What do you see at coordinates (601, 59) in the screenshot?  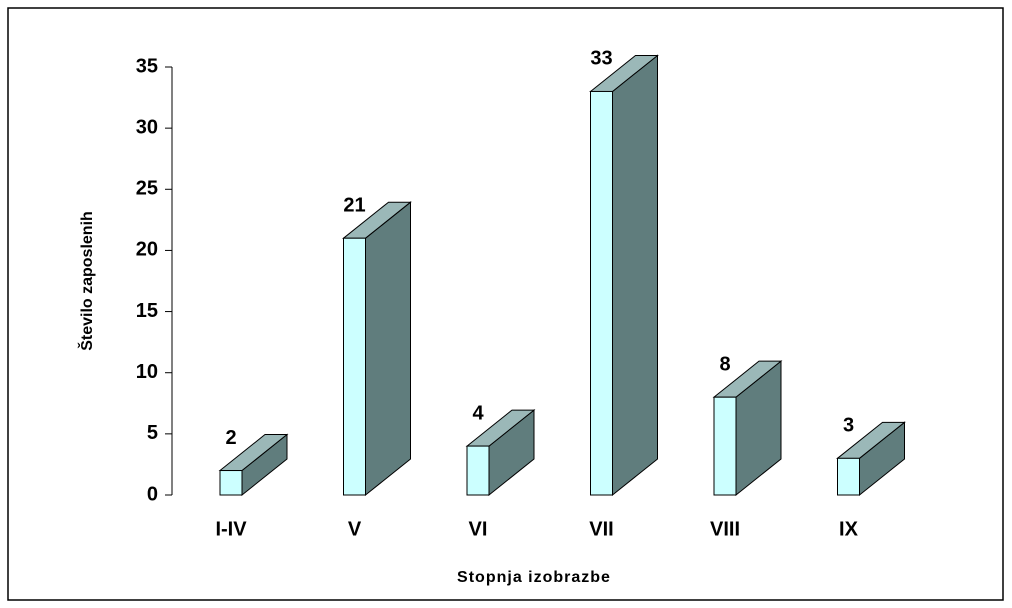 I see `value-label: 33` at bounding box center [601, 59].